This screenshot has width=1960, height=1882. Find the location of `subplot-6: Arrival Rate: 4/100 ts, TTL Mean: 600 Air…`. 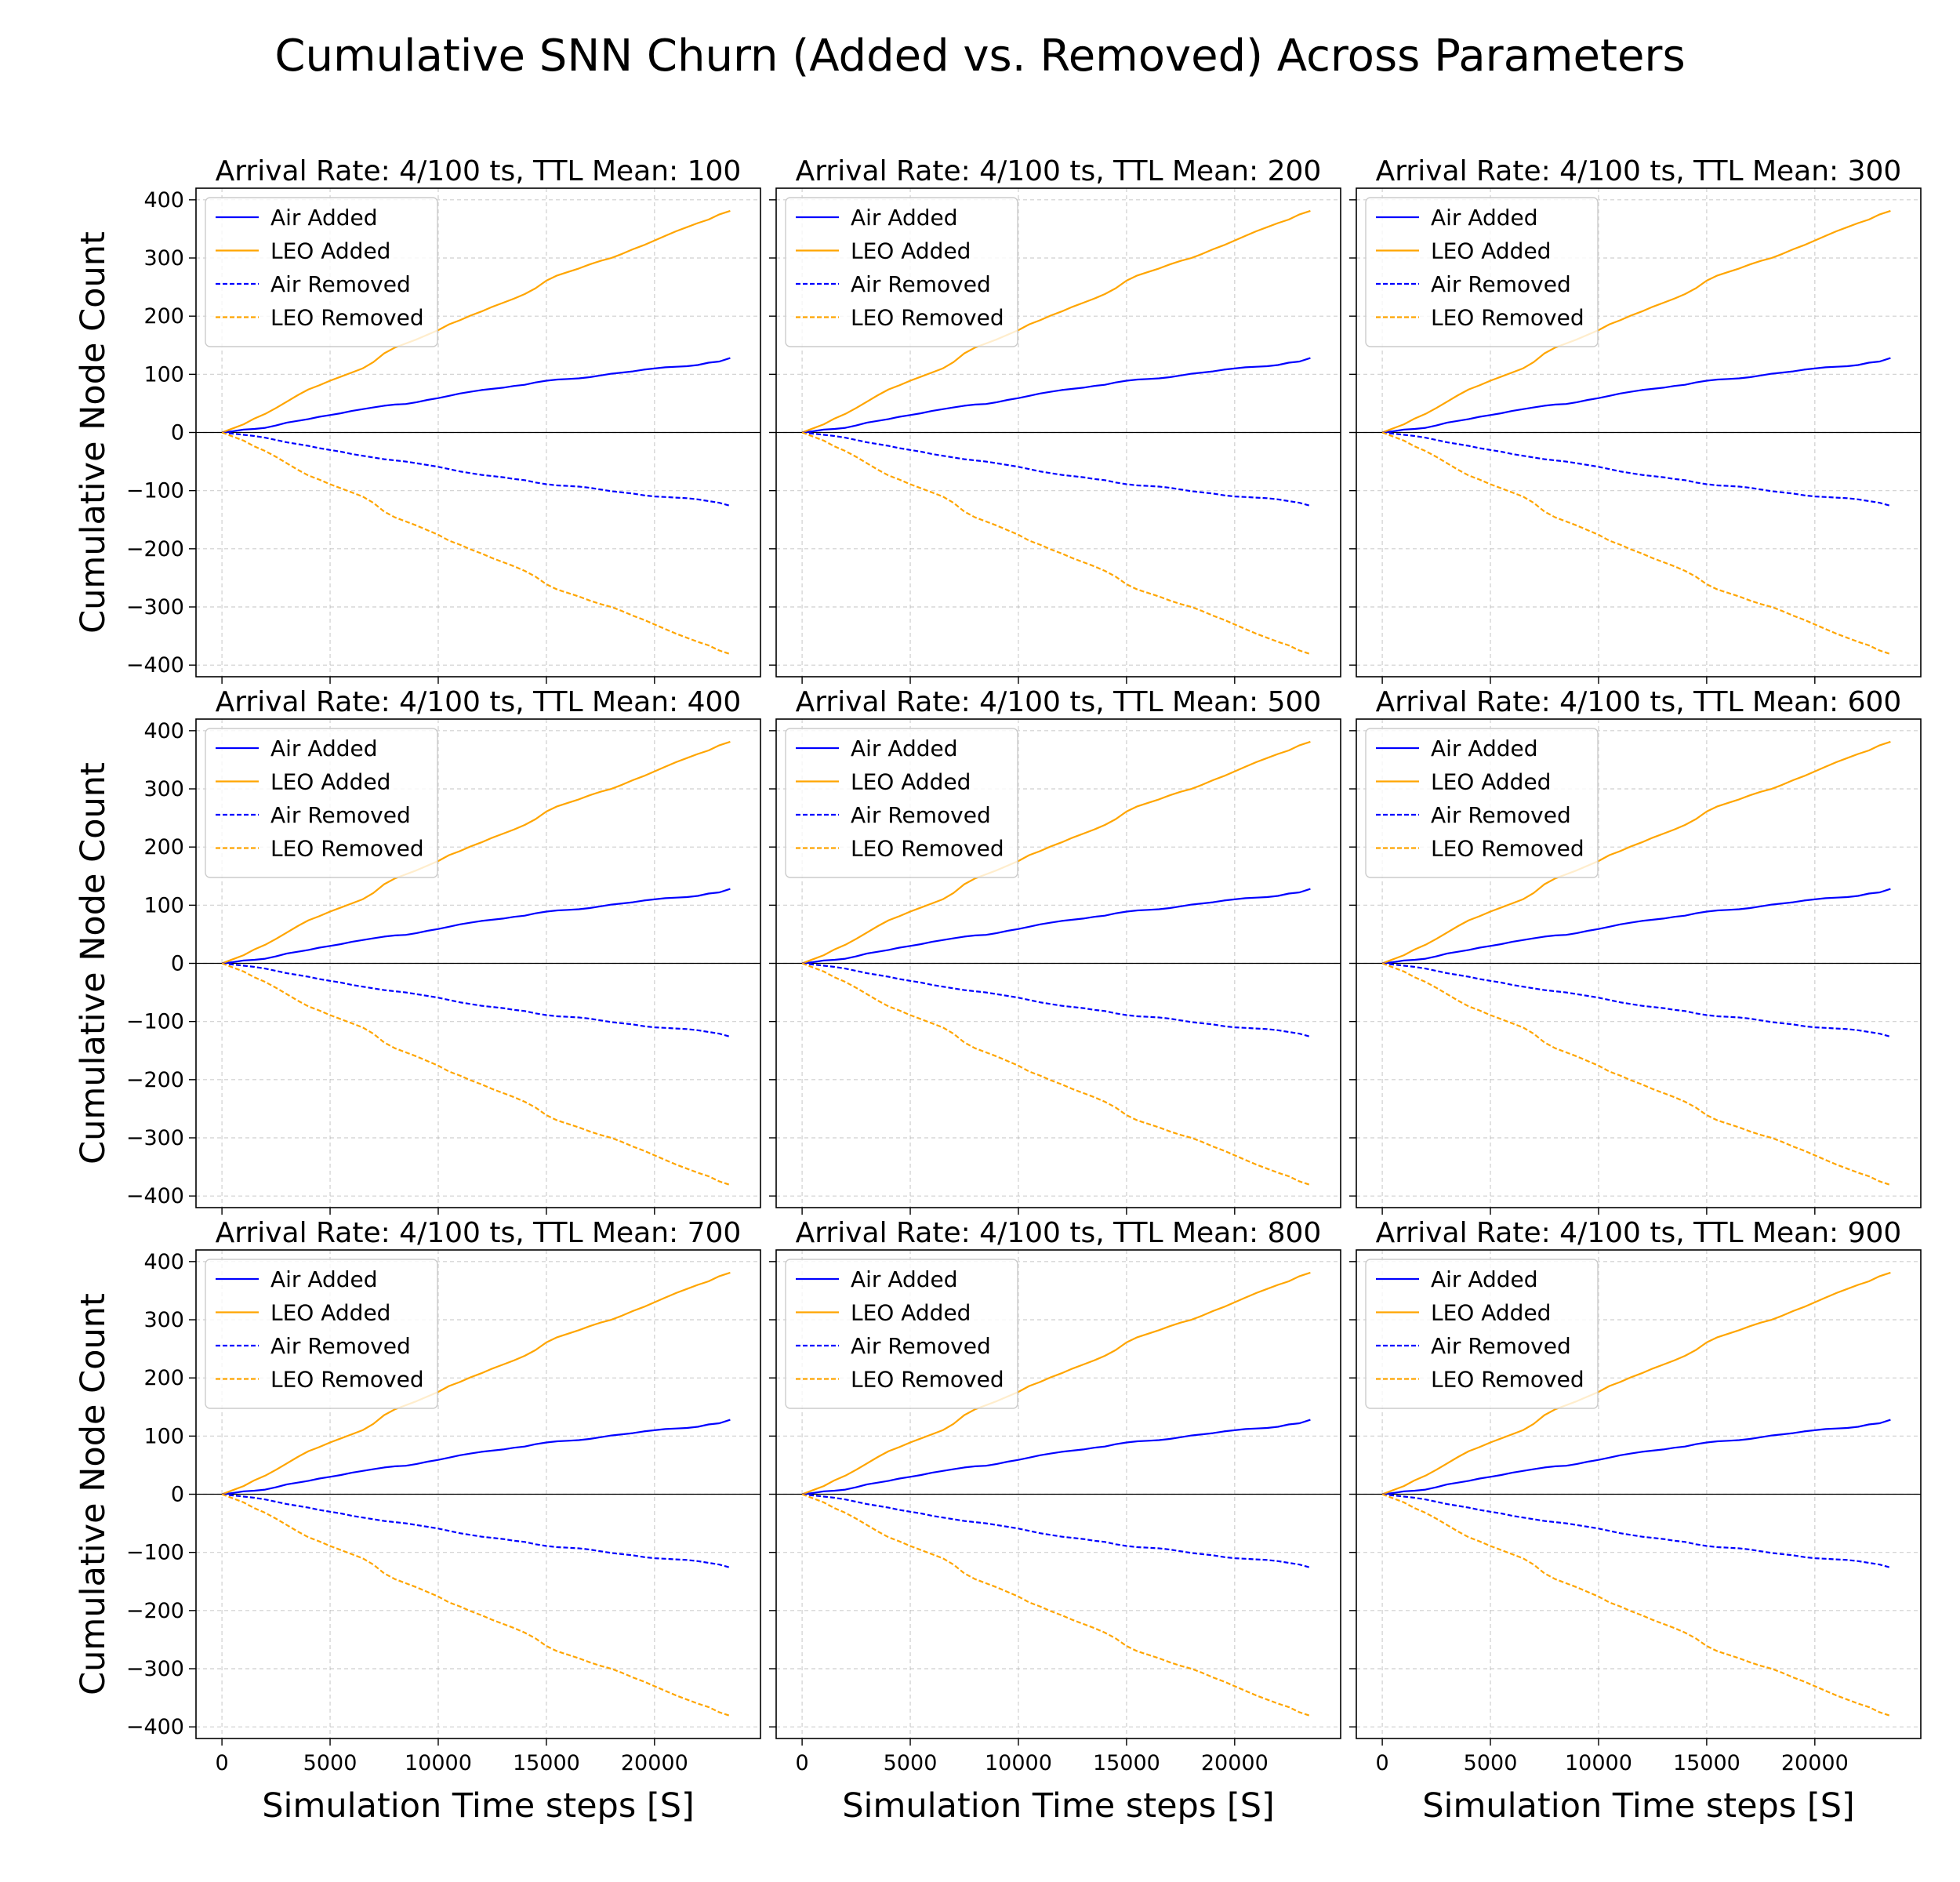

subplot-6: Arrival Rate: 4/100 ts, TTL Mean: 600 Air… is located at coordinates (1636, 950).